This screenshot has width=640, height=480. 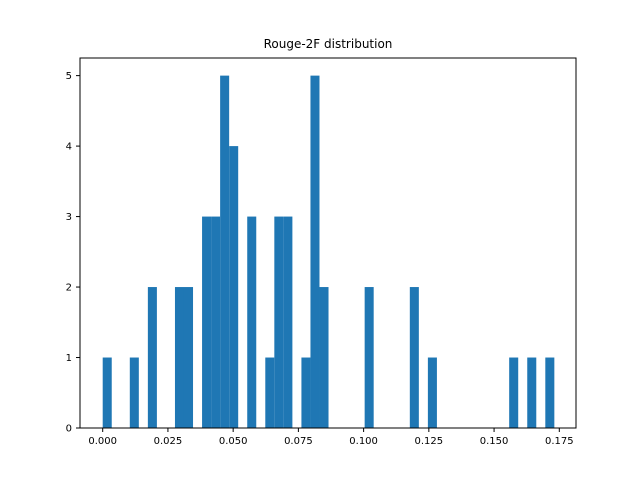 I want to click on y-tick-label: 0, so click(x=69, y=429).